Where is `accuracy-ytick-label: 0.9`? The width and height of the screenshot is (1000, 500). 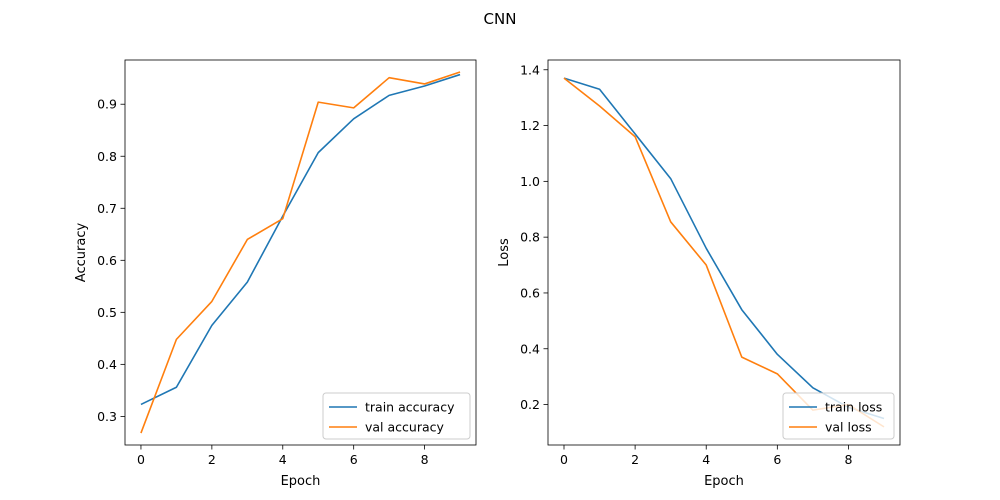
accuracy-ytick-label: 0.9 is located at coordinates (107, 104).